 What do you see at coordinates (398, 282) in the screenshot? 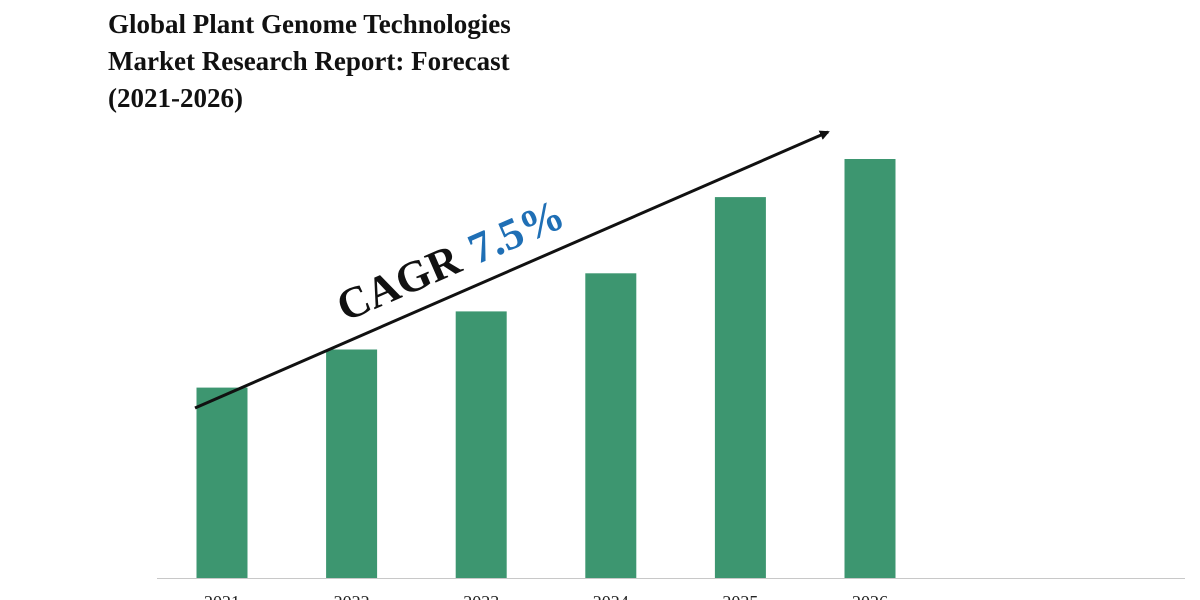
I see `cagr-label: CAGR` at bounding box center [398, 282].